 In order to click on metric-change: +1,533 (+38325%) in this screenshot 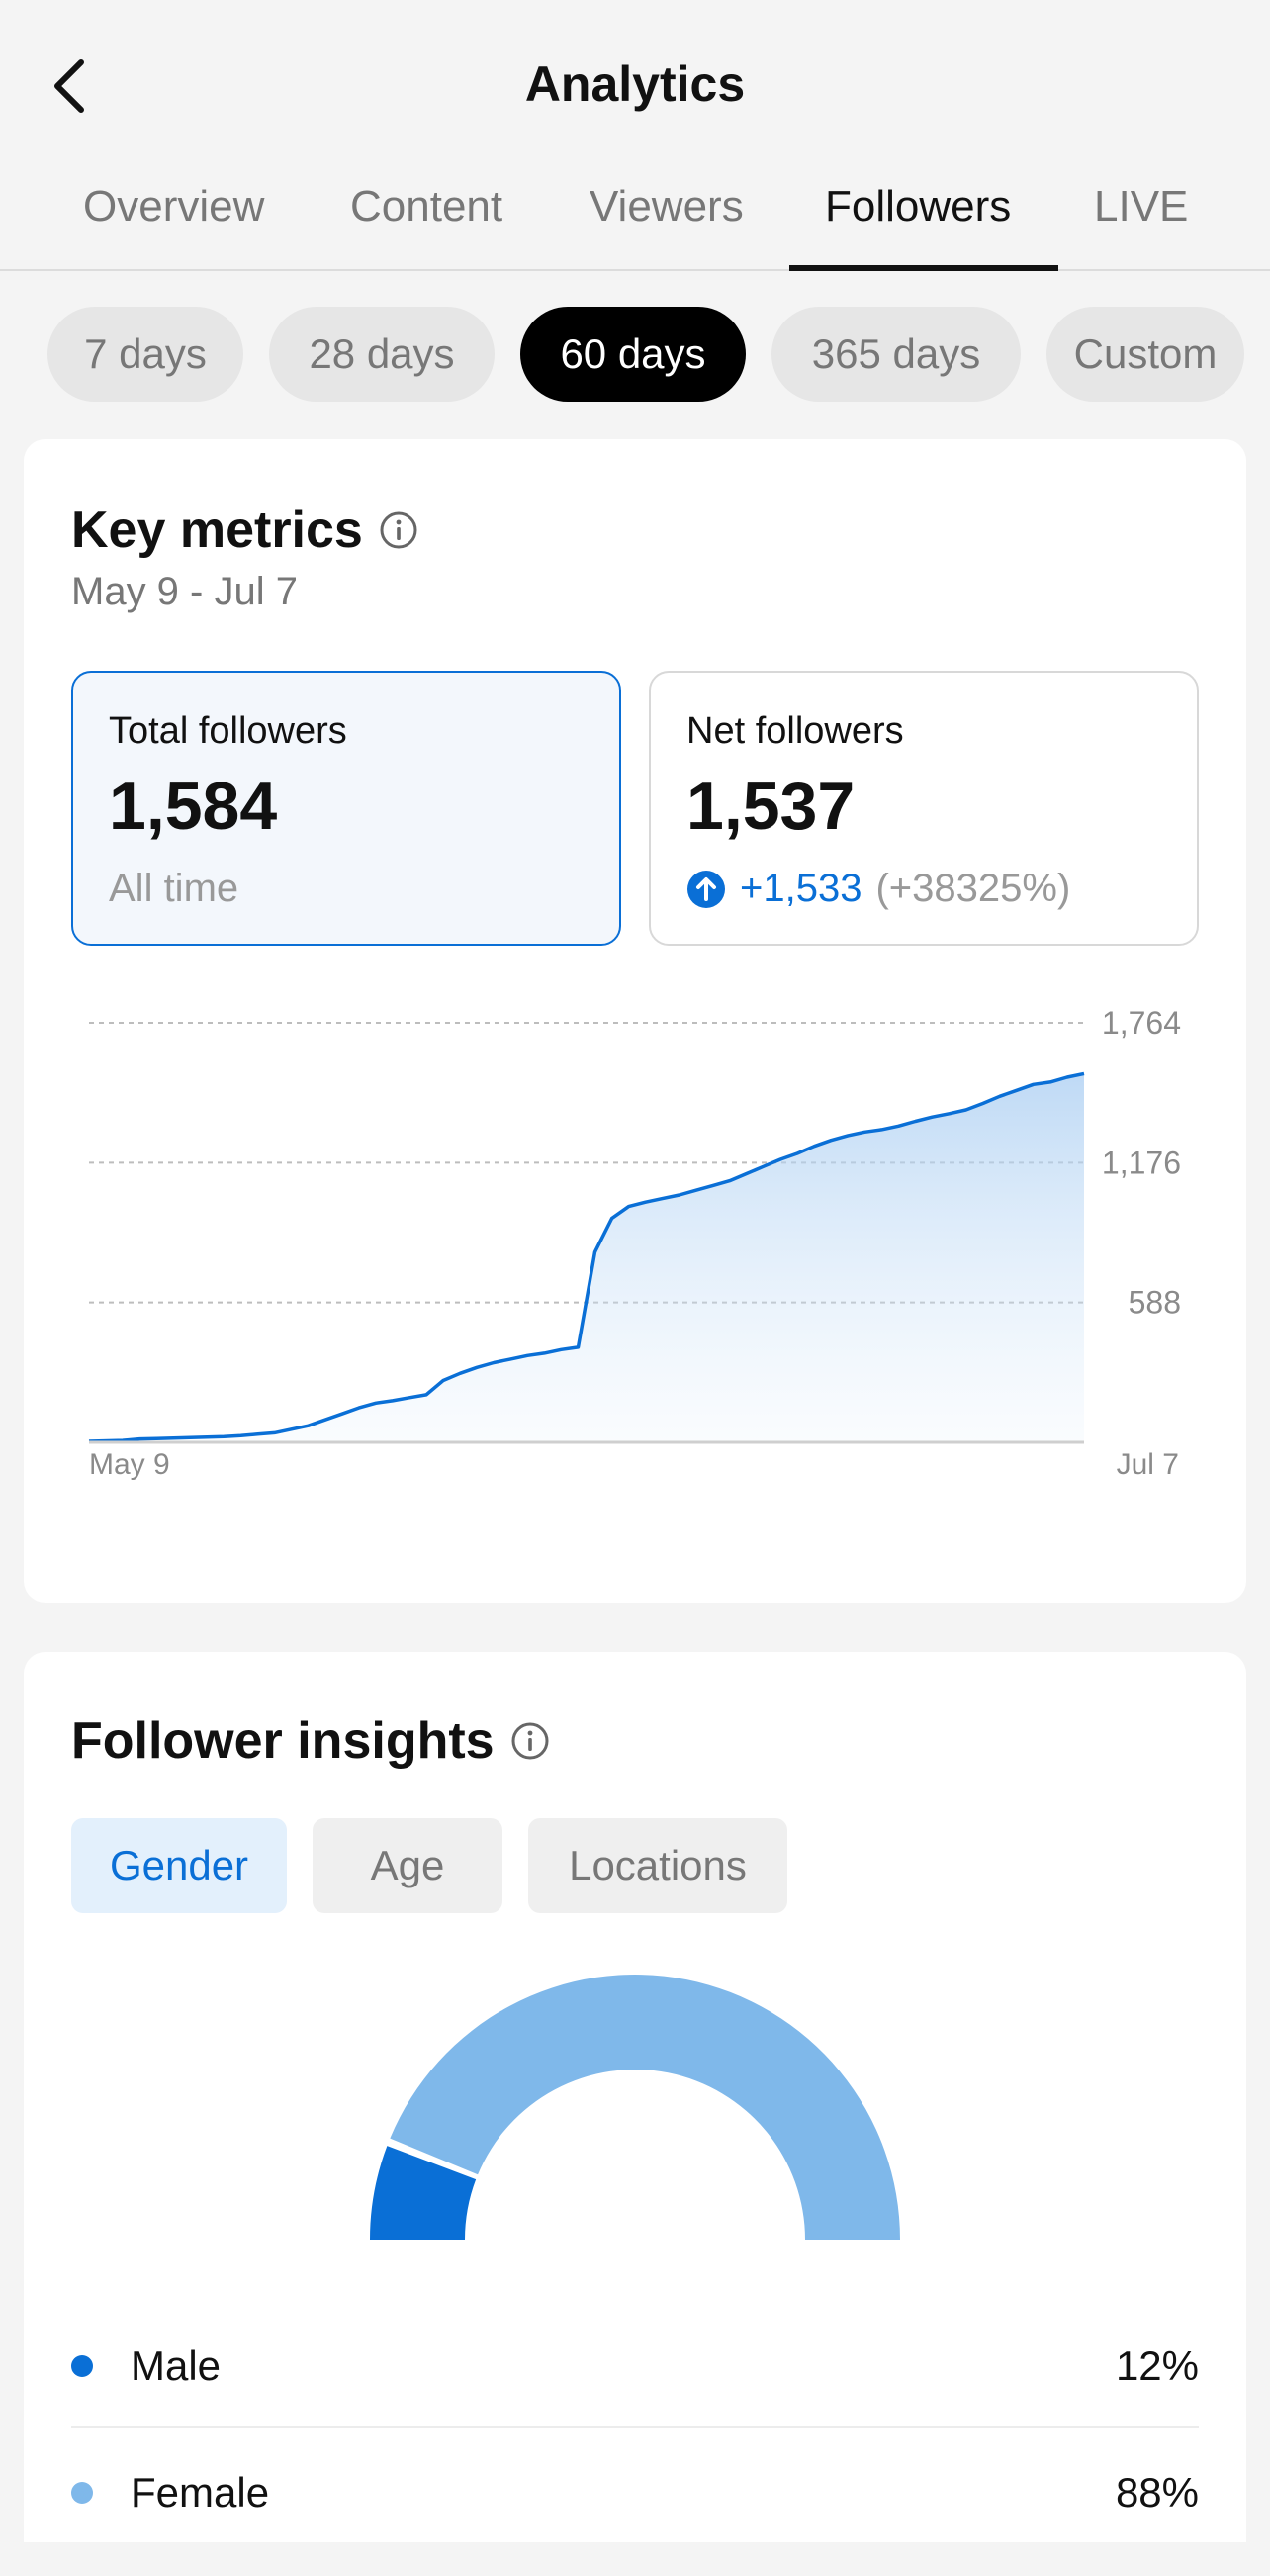, I will do `click(878, 889)`.